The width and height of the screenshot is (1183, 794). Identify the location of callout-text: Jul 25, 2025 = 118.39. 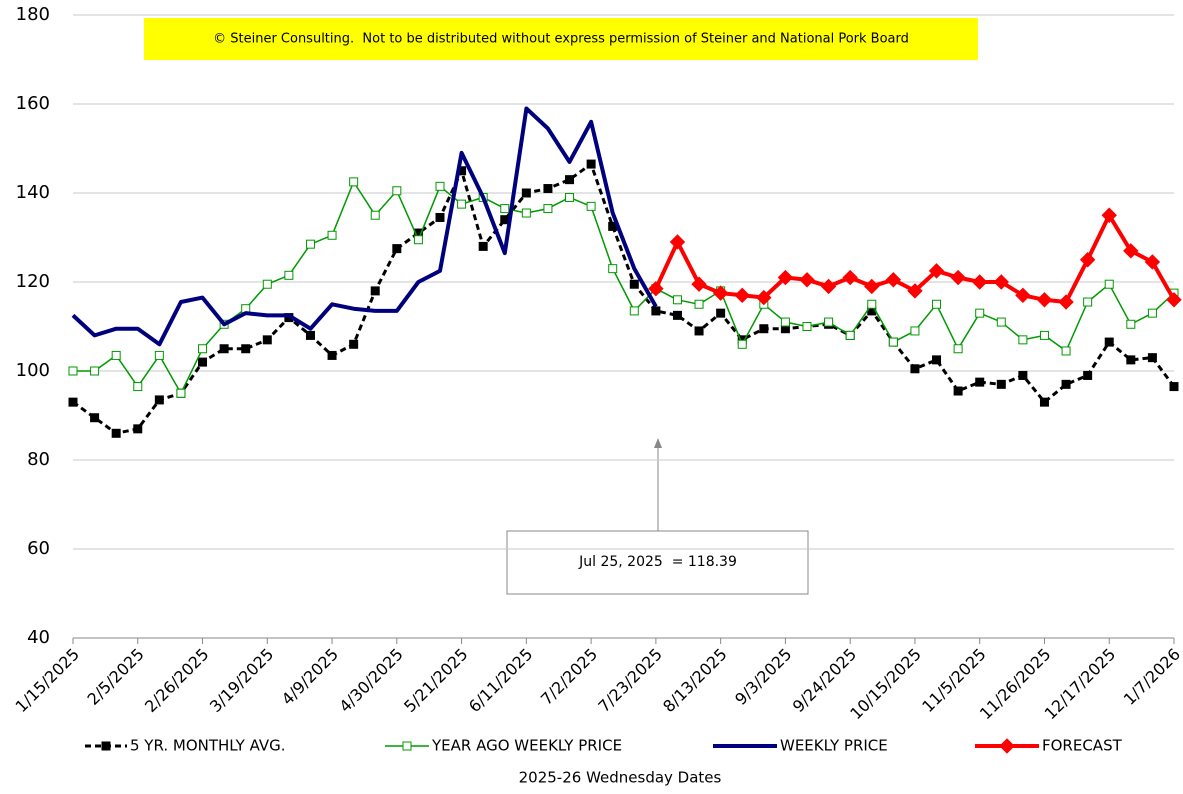
(657, 562).